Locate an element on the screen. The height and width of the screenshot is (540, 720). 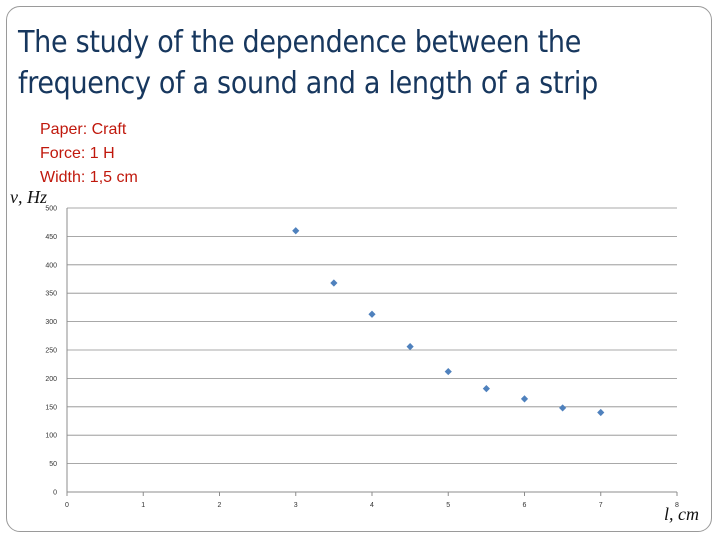
param-force: Force: 1 H is located at coordinates (77, 153).